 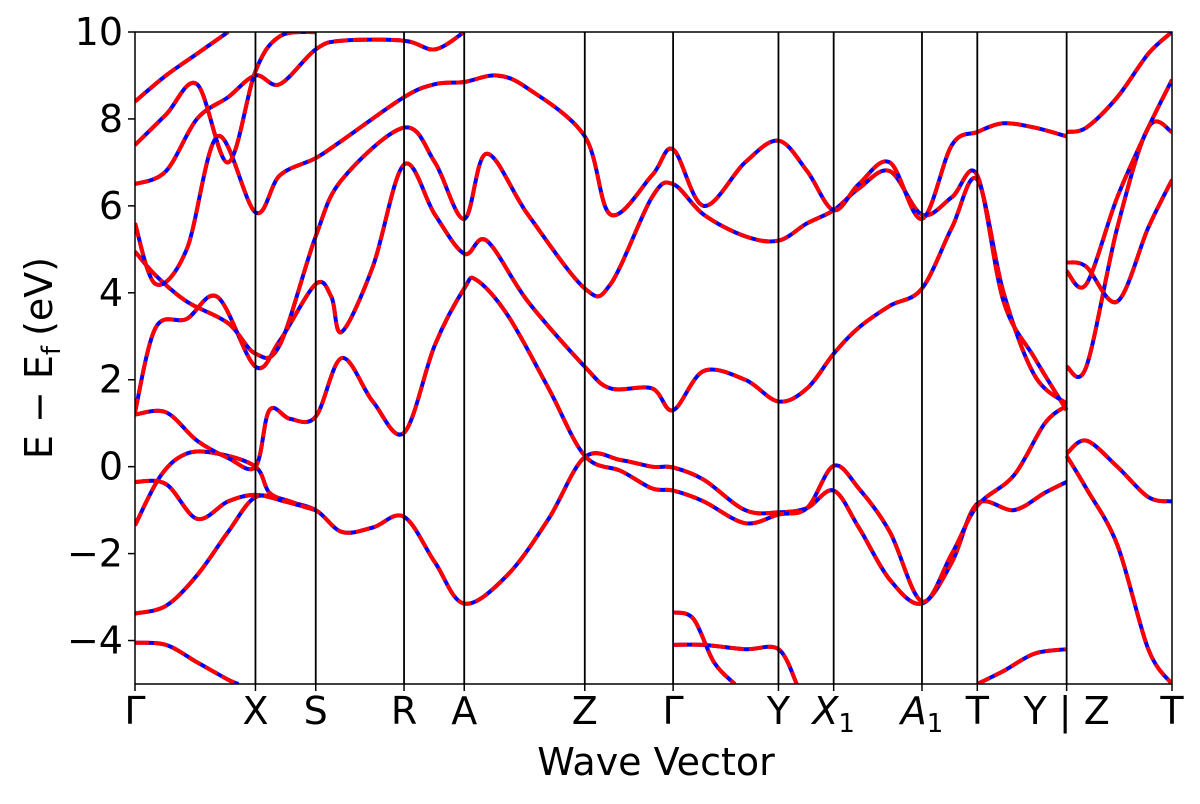 I want to click on x-tick-label-main-Y-Z: Y | Z, so click(x=1066, y=711).